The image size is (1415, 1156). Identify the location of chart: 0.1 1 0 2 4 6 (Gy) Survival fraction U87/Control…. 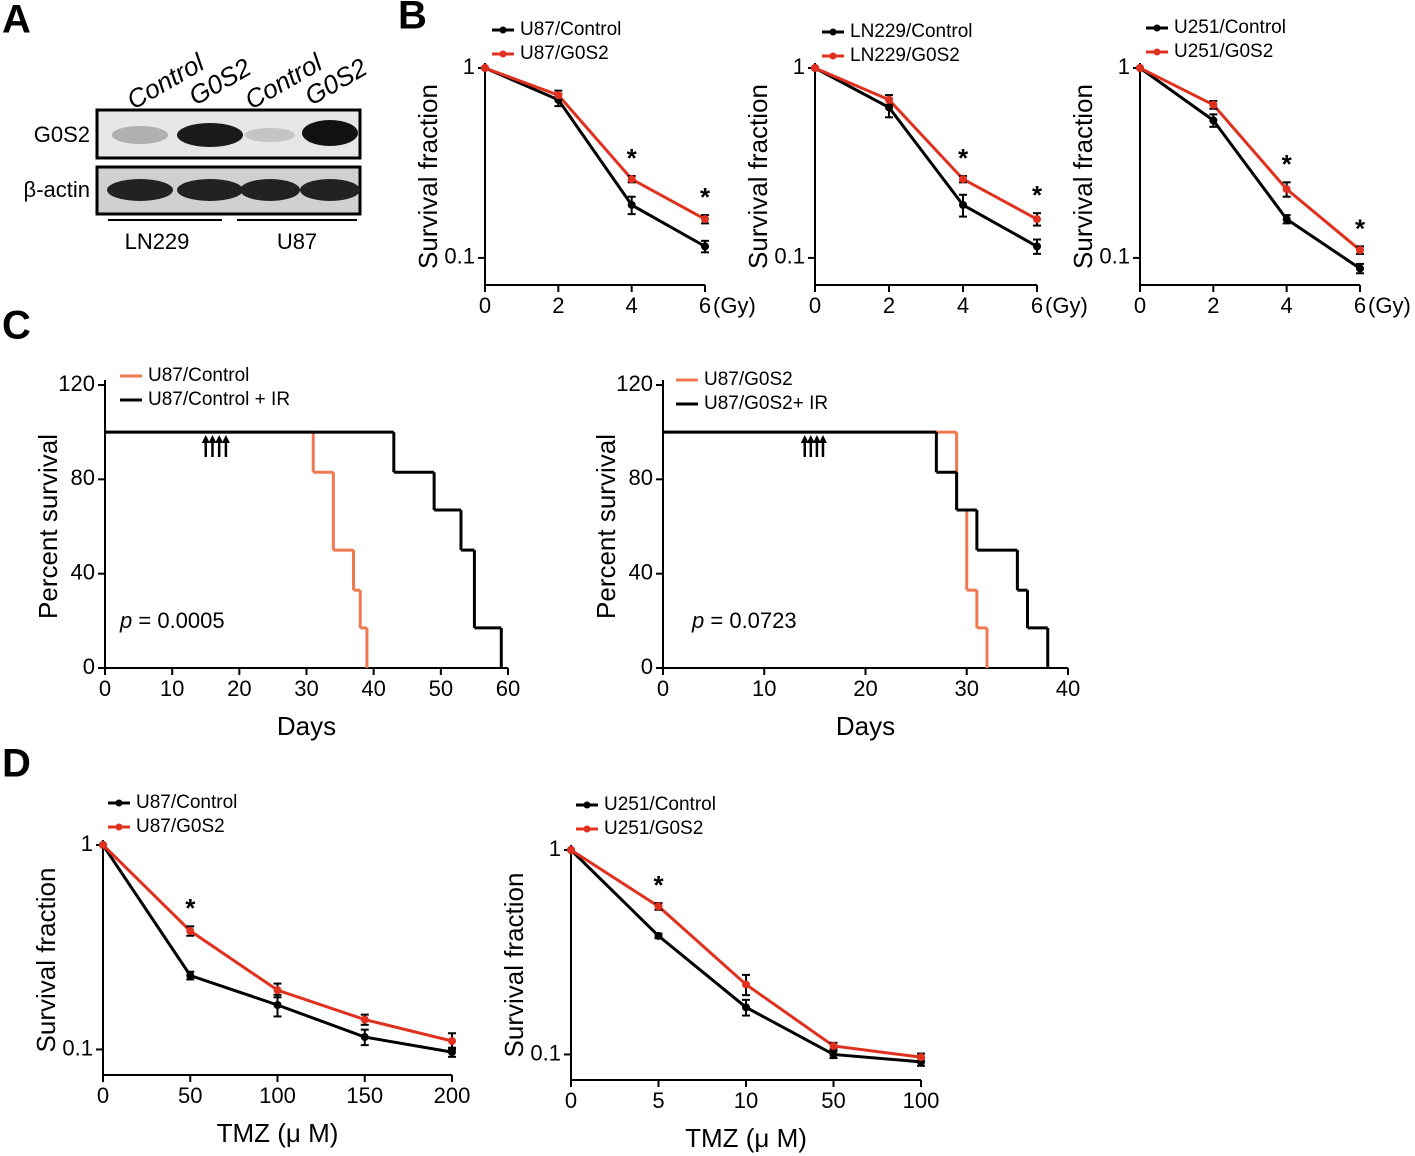
(584, 168).